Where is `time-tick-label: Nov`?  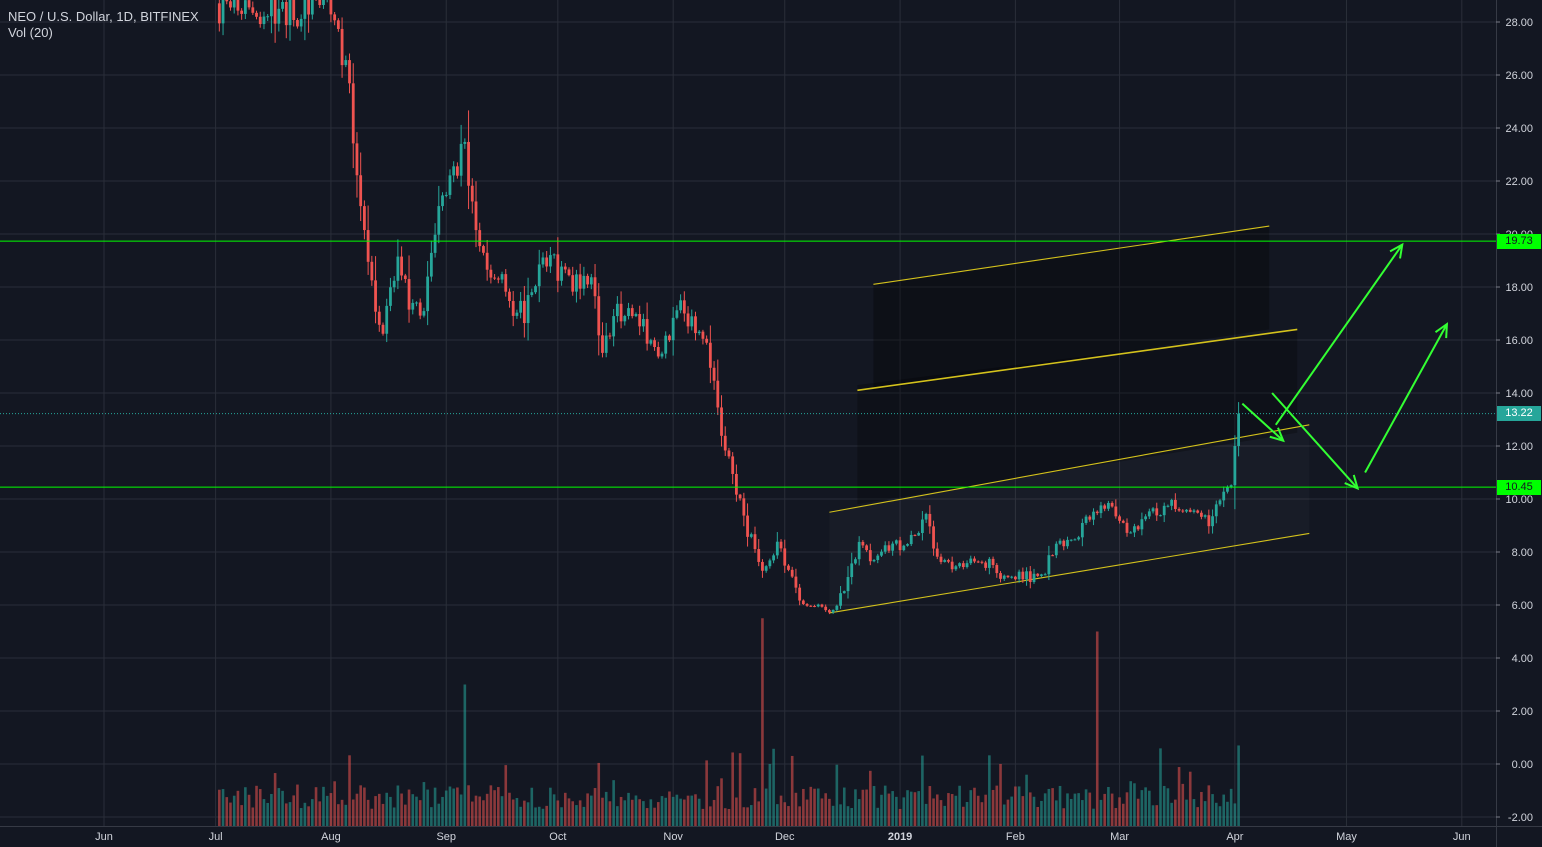 time-tick-label: Nov is located at coordinates (673, 837).